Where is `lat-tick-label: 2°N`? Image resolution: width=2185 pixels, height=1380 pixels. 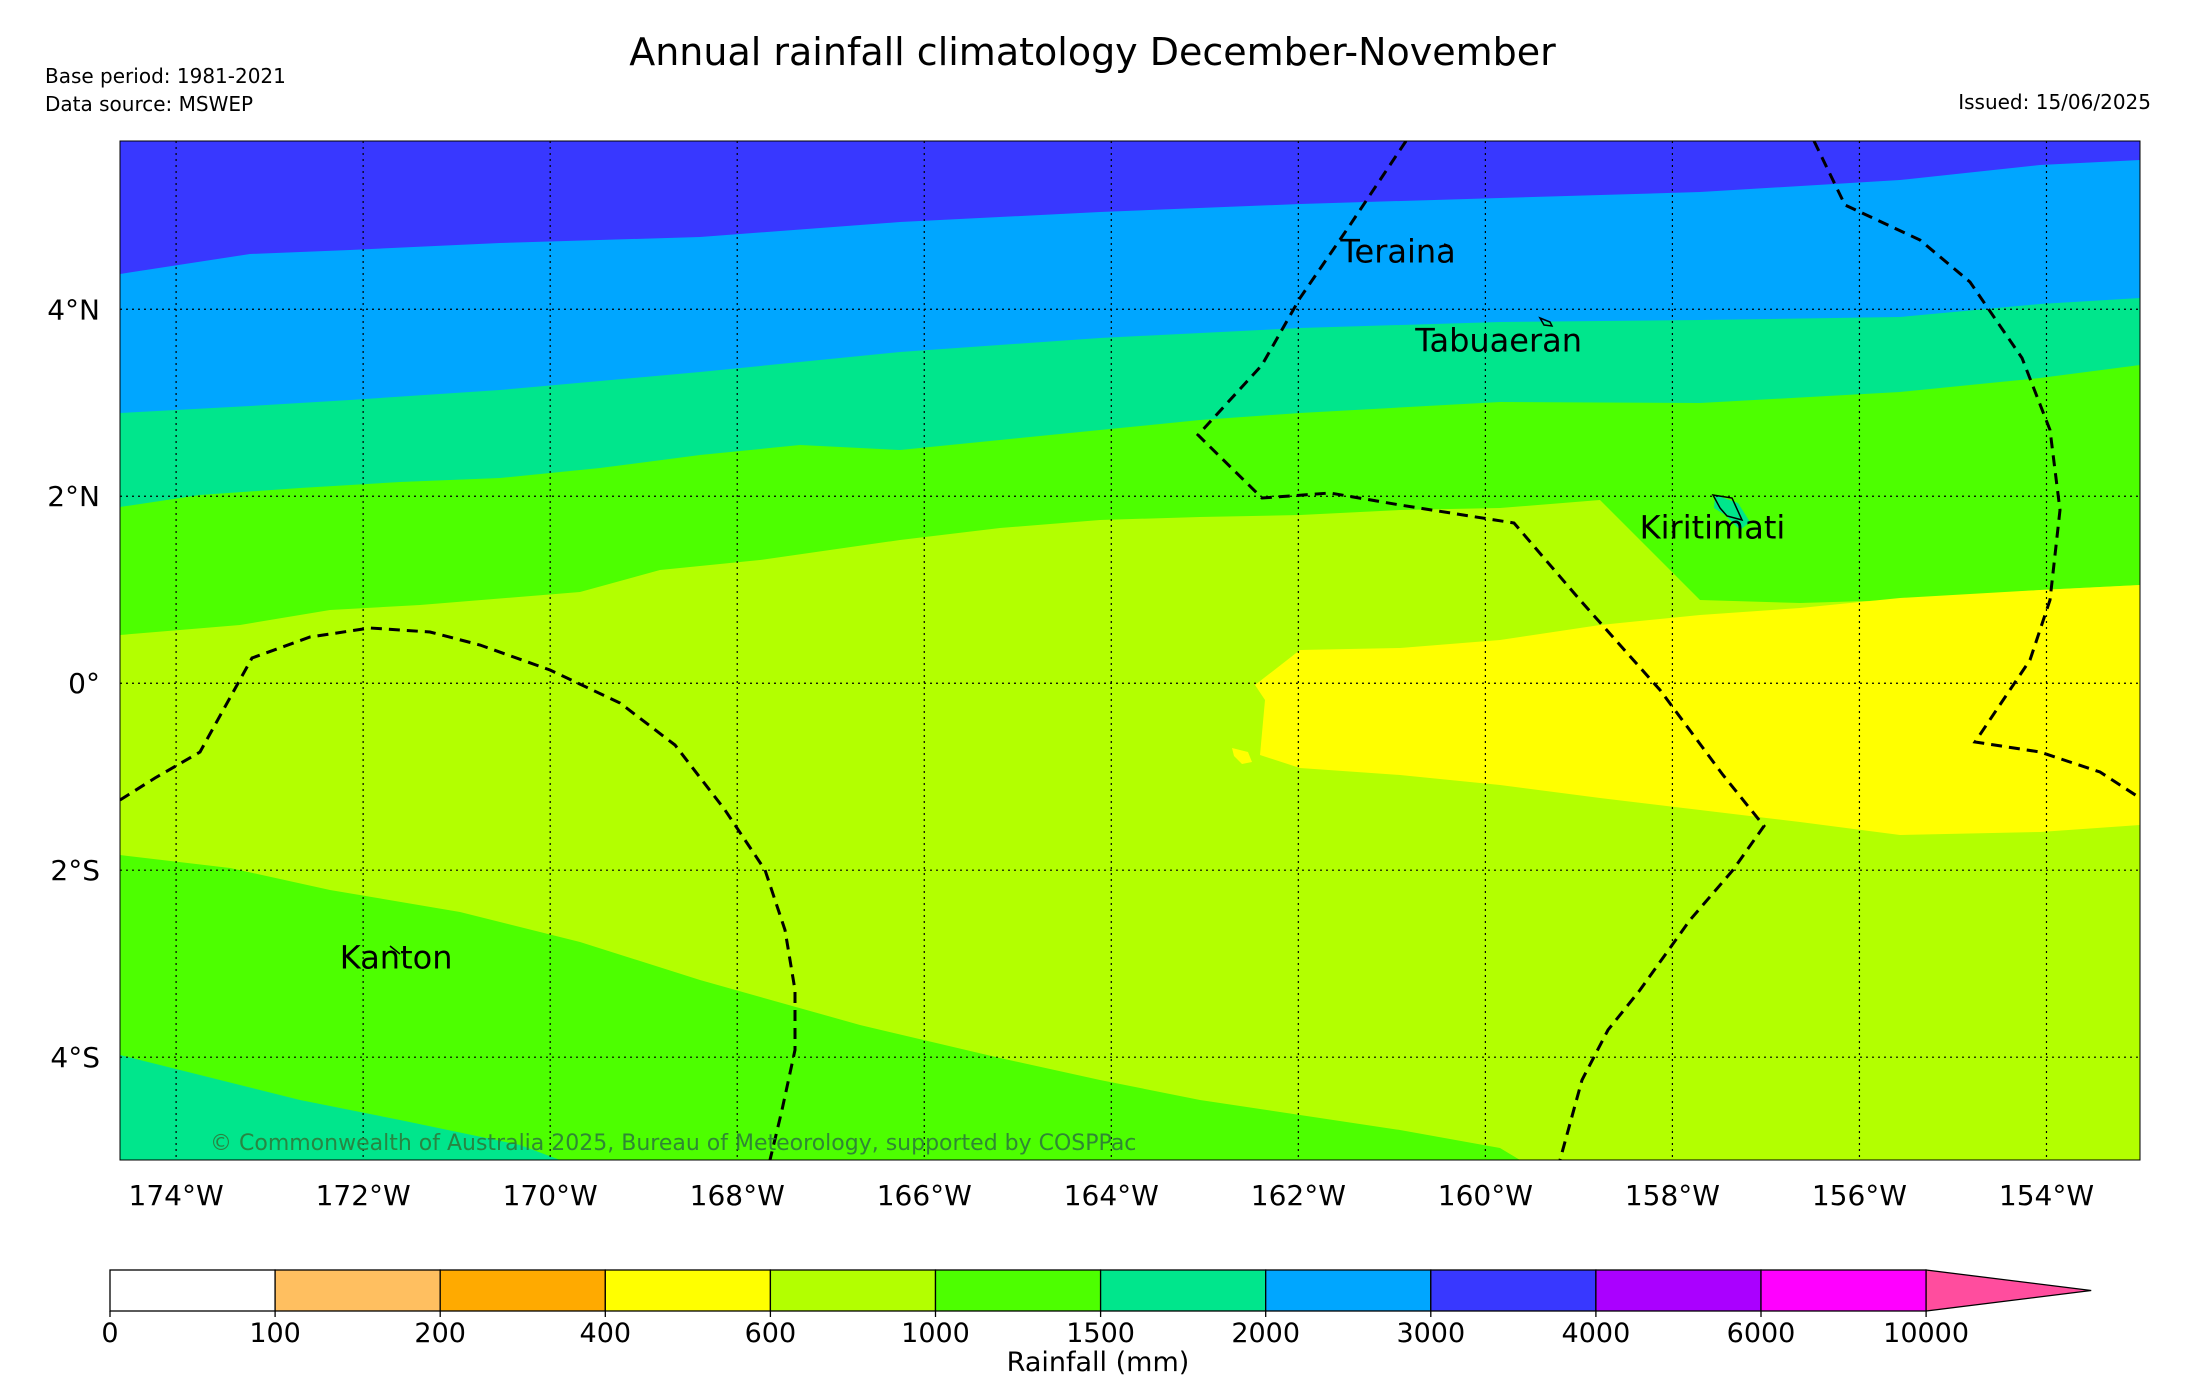 lat-tick-label: 2°N is located at coordinates (73, 496).